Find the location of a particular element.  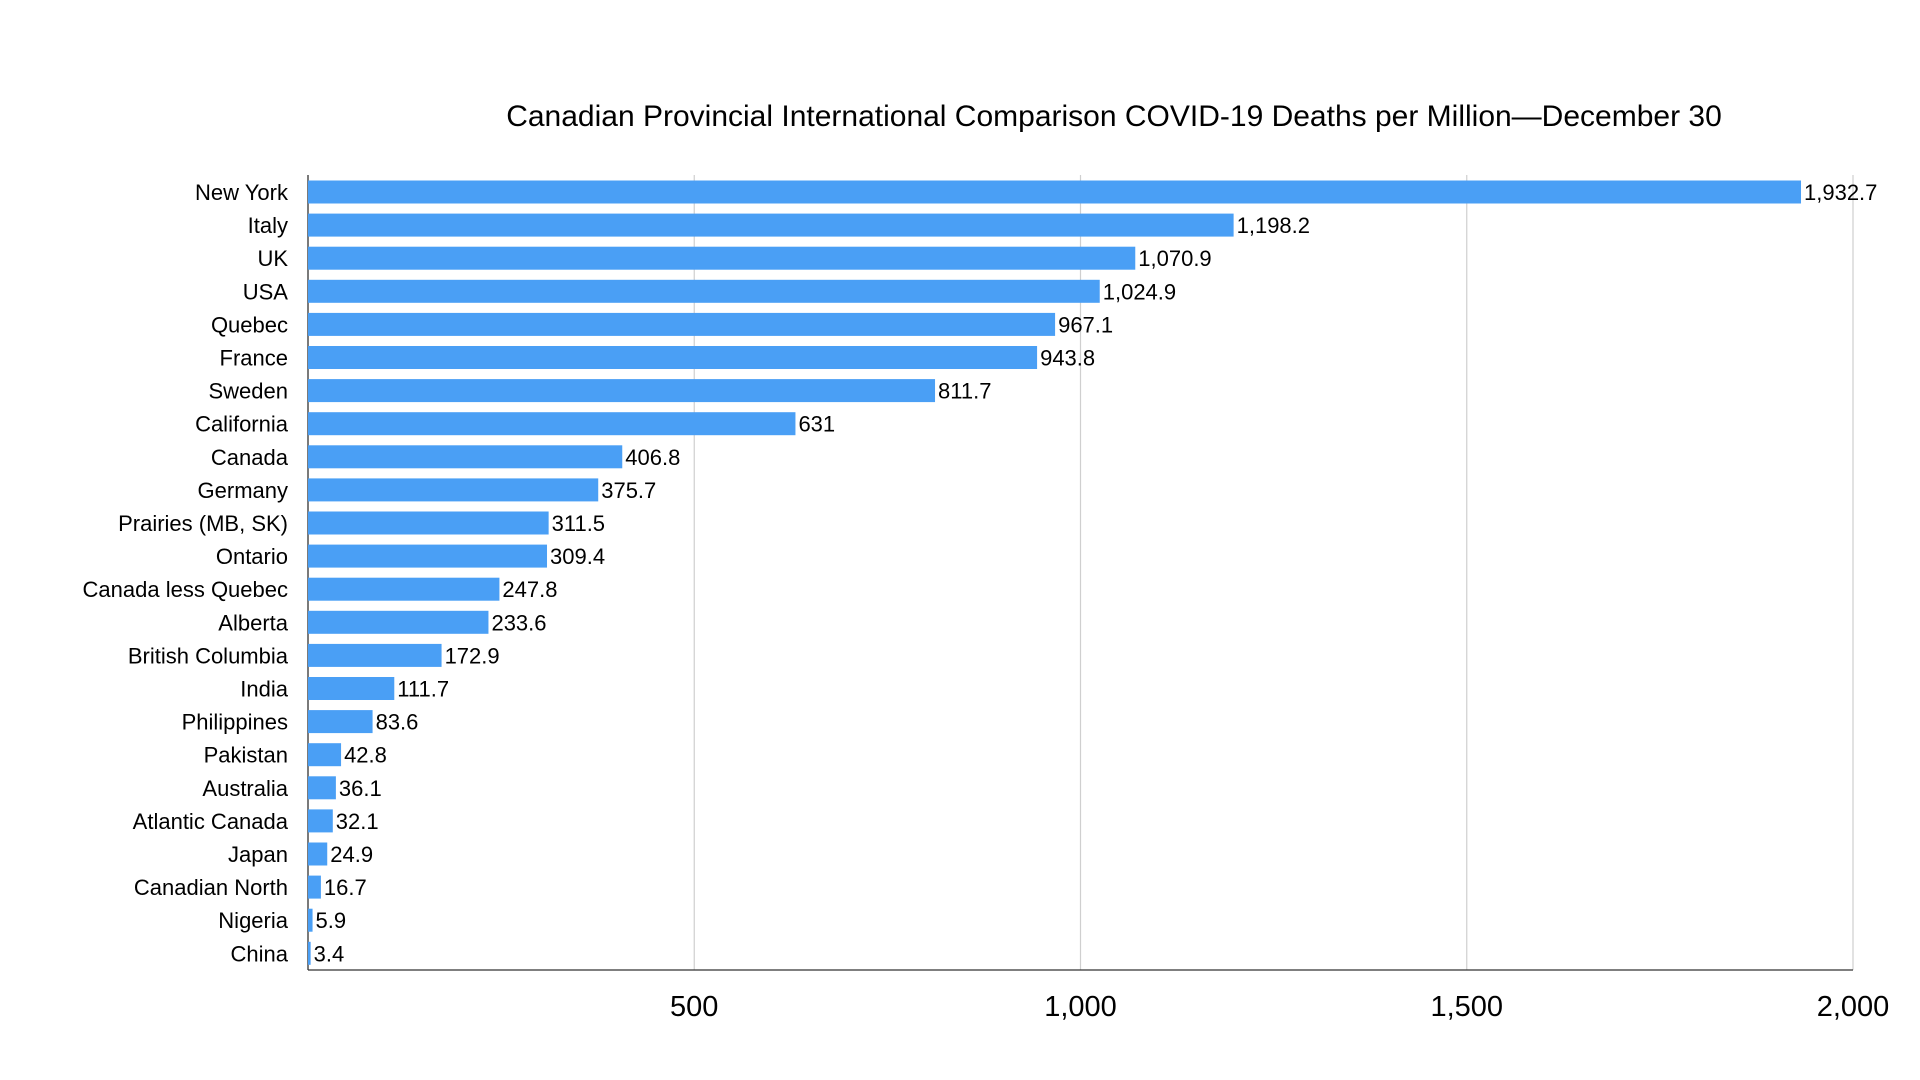

x-tick-label: 1,000 is located at coordinates (1080, 1007).